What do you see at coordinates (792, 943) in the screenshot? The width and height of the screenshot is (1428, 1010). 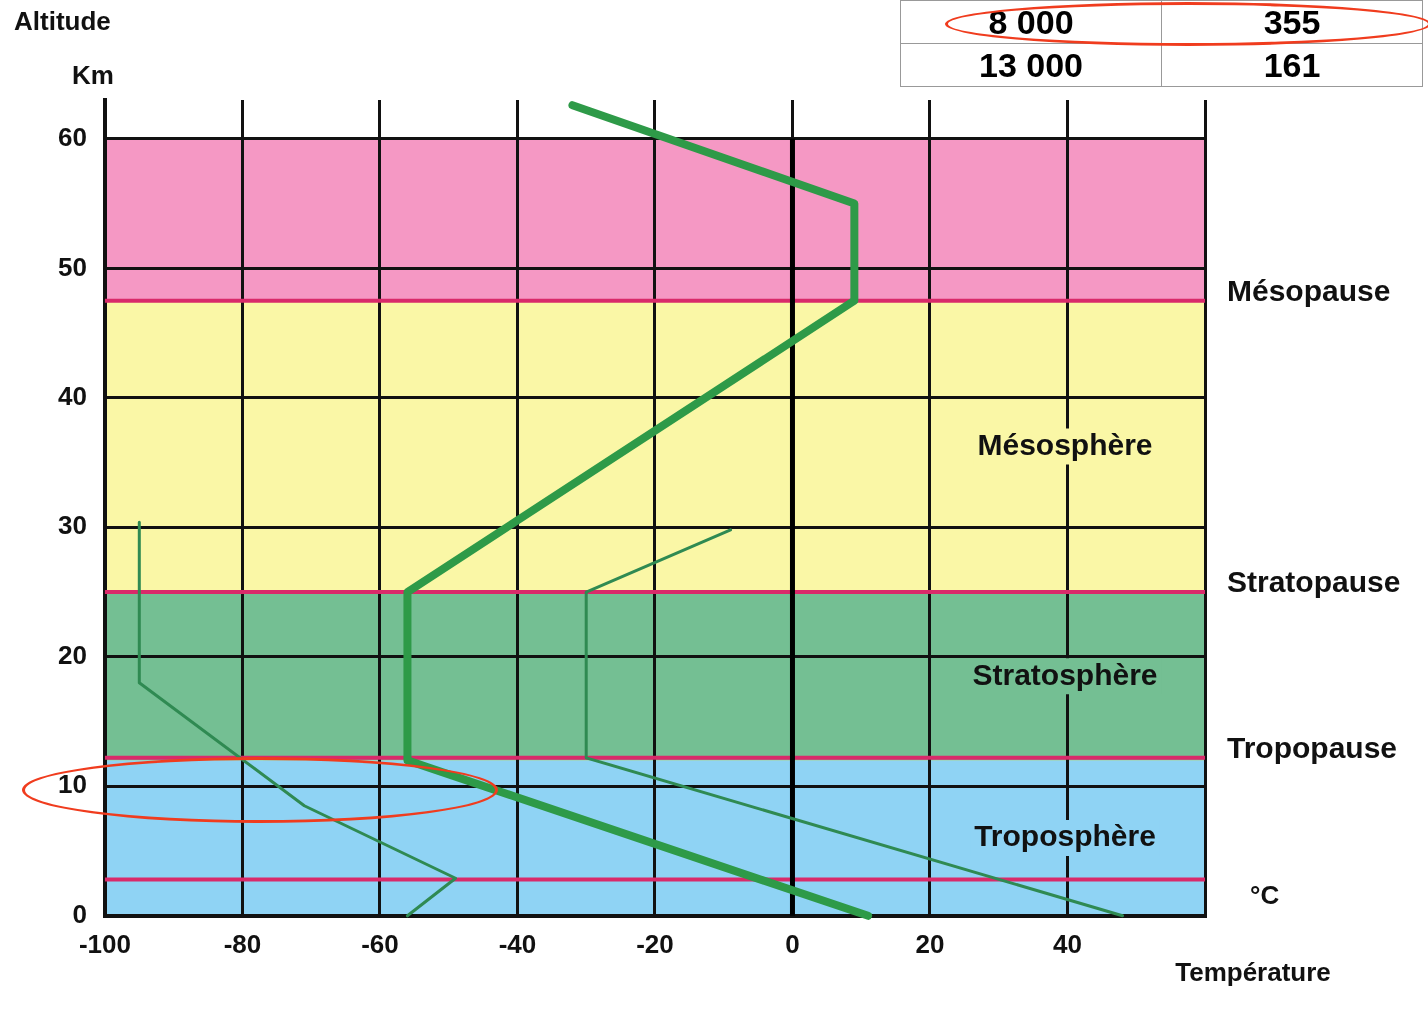 I see `x-tick-label: 0` at bounding box center [792, 943].